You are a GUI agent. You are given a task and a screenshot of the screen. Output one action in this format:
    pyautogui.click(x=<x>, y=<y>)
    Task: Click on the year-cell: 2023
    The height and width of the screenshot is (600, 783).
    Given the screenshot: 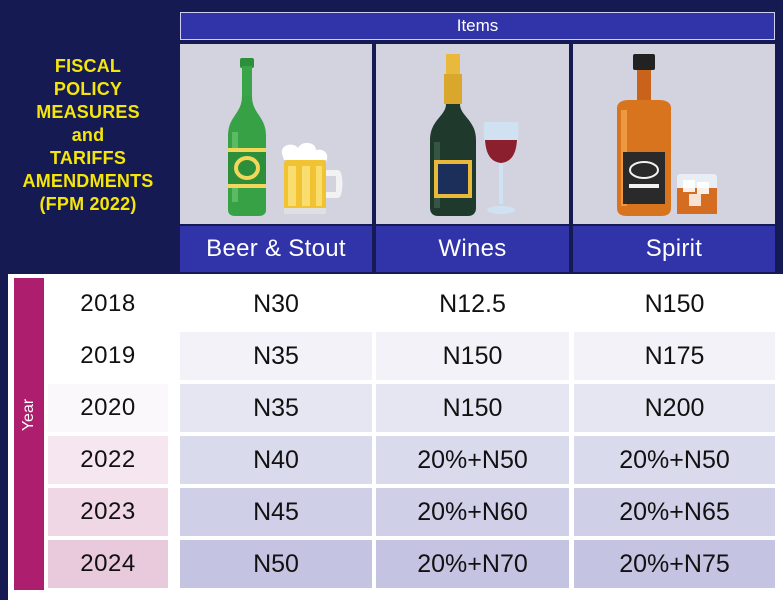 What is the action you would take?
    pyautogui.click(x=108, y=512)
    